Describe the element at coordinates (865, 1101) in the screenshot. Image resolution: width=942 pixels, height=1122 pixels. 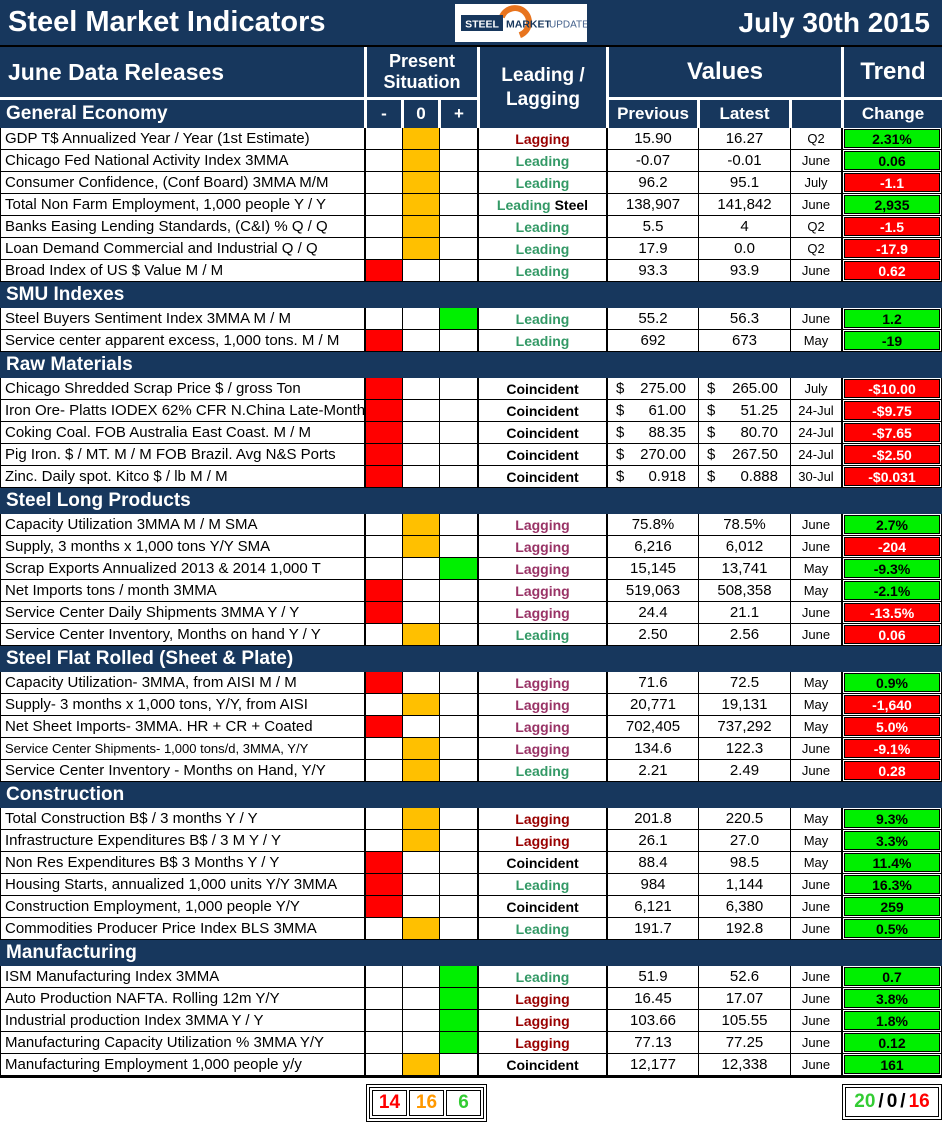
I see `trend-up-count: 20` at that location.